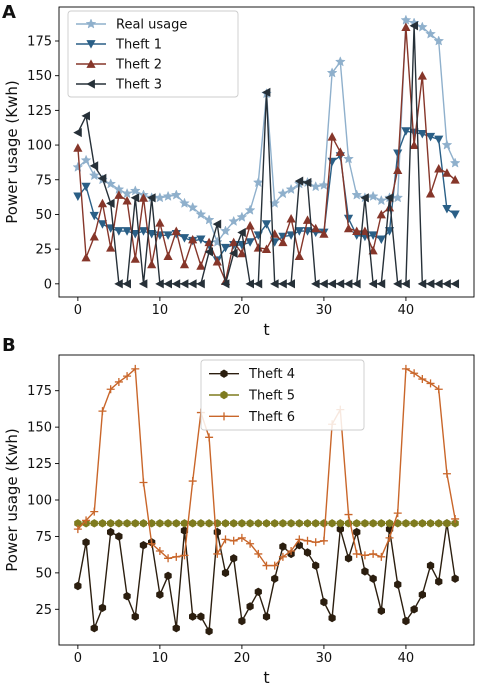  Describe the element at coordinates (78, 310) in the screenshot. I see `x-tick-label: 0` at that location.